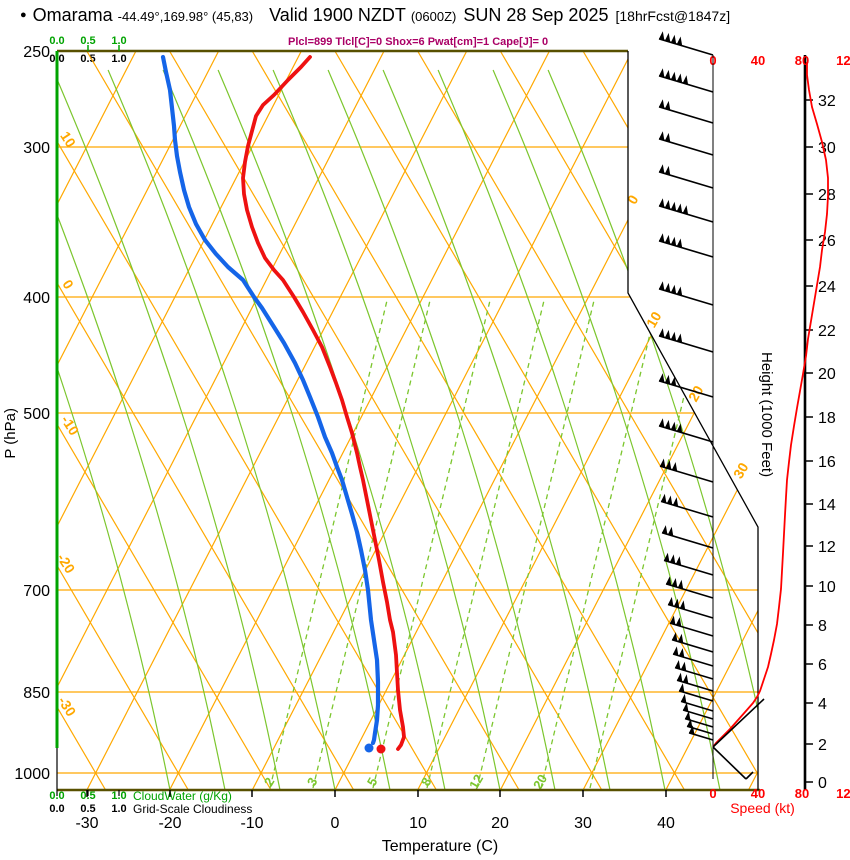  Describe the element at coordinates (843, 60) in the screenshot. I see `speed-tick-label-top: 120` at that location.